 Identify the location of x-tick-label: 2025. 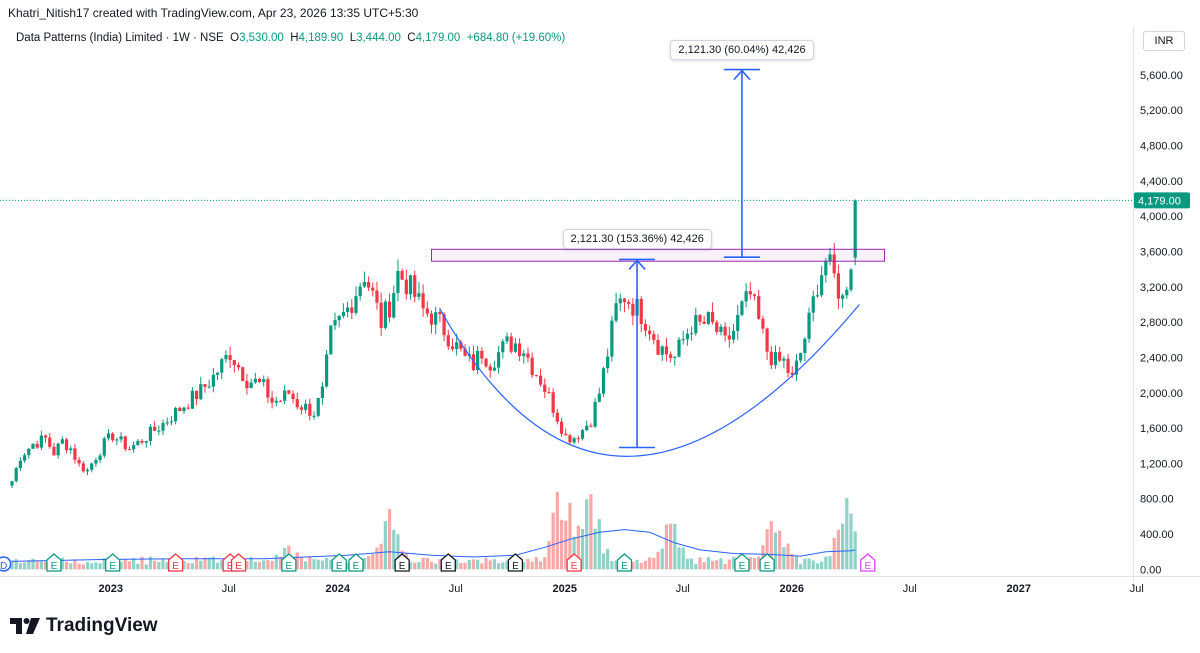
(565, 589).